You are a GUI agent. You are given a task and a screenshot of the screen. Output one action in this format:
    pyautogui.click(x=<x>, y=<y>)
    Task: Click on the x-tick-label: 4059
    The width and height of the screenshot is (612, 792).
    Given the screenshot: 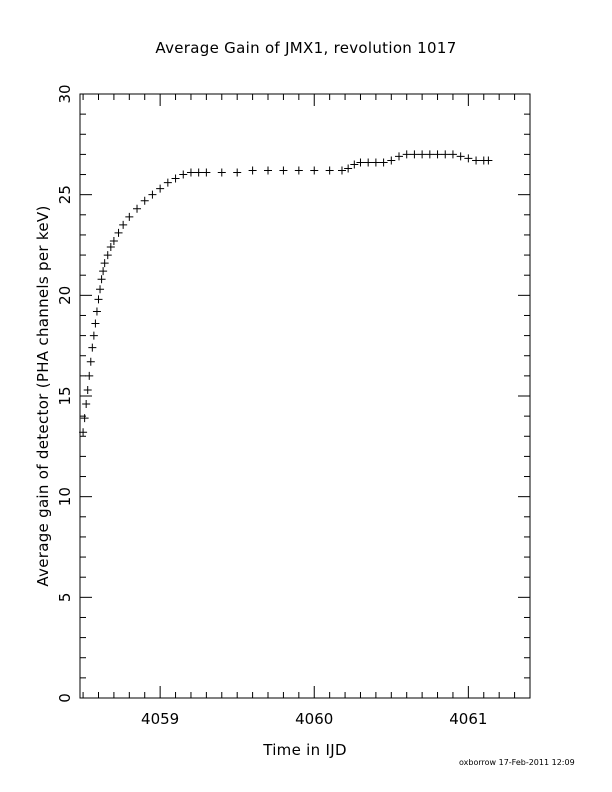 What is the action you would take?
    pyautogui.click(x=160, y=719)
    